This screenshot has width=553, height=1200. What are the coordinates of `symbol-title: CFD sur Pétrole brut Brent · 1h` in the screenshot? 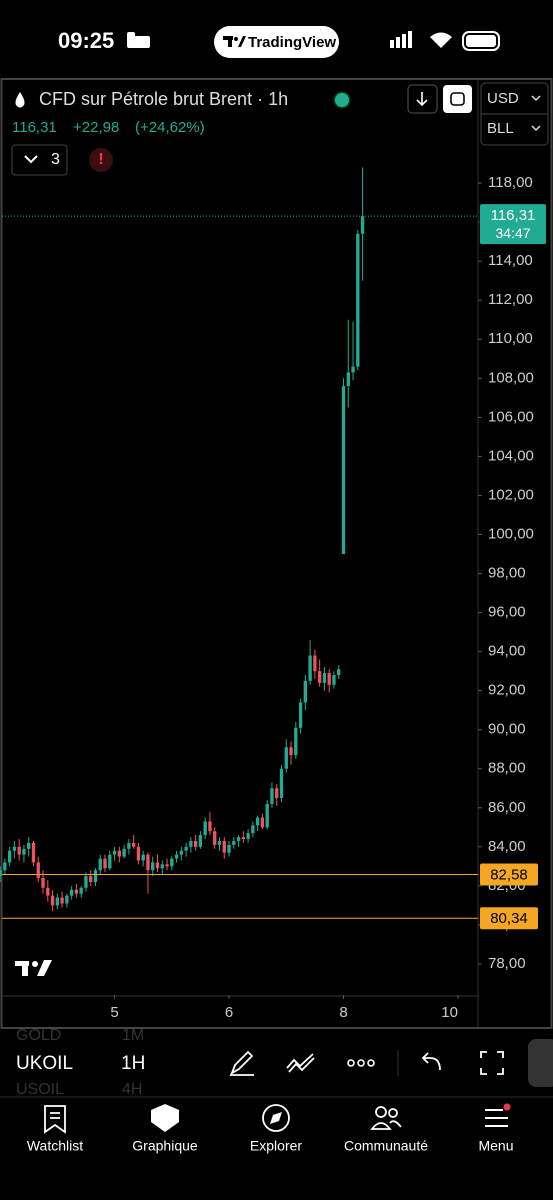 It's located at (163, 99).